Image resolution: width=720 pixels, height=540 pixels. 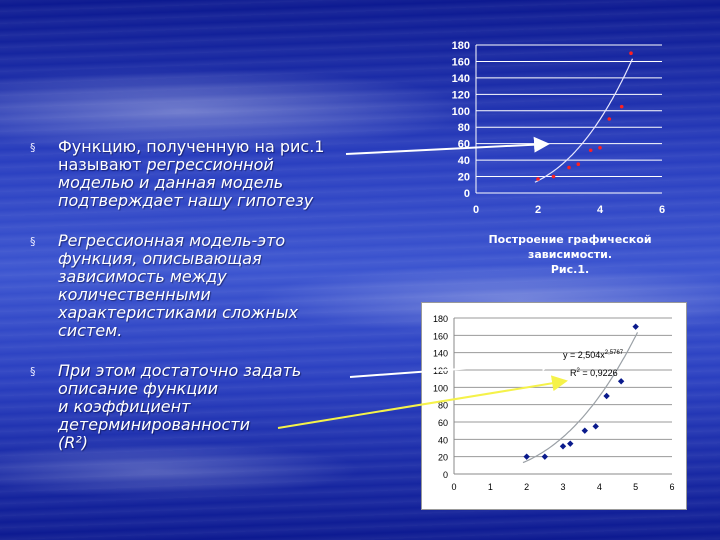 I want to click on y-tick-label: 60, so click(x=443, y=423).